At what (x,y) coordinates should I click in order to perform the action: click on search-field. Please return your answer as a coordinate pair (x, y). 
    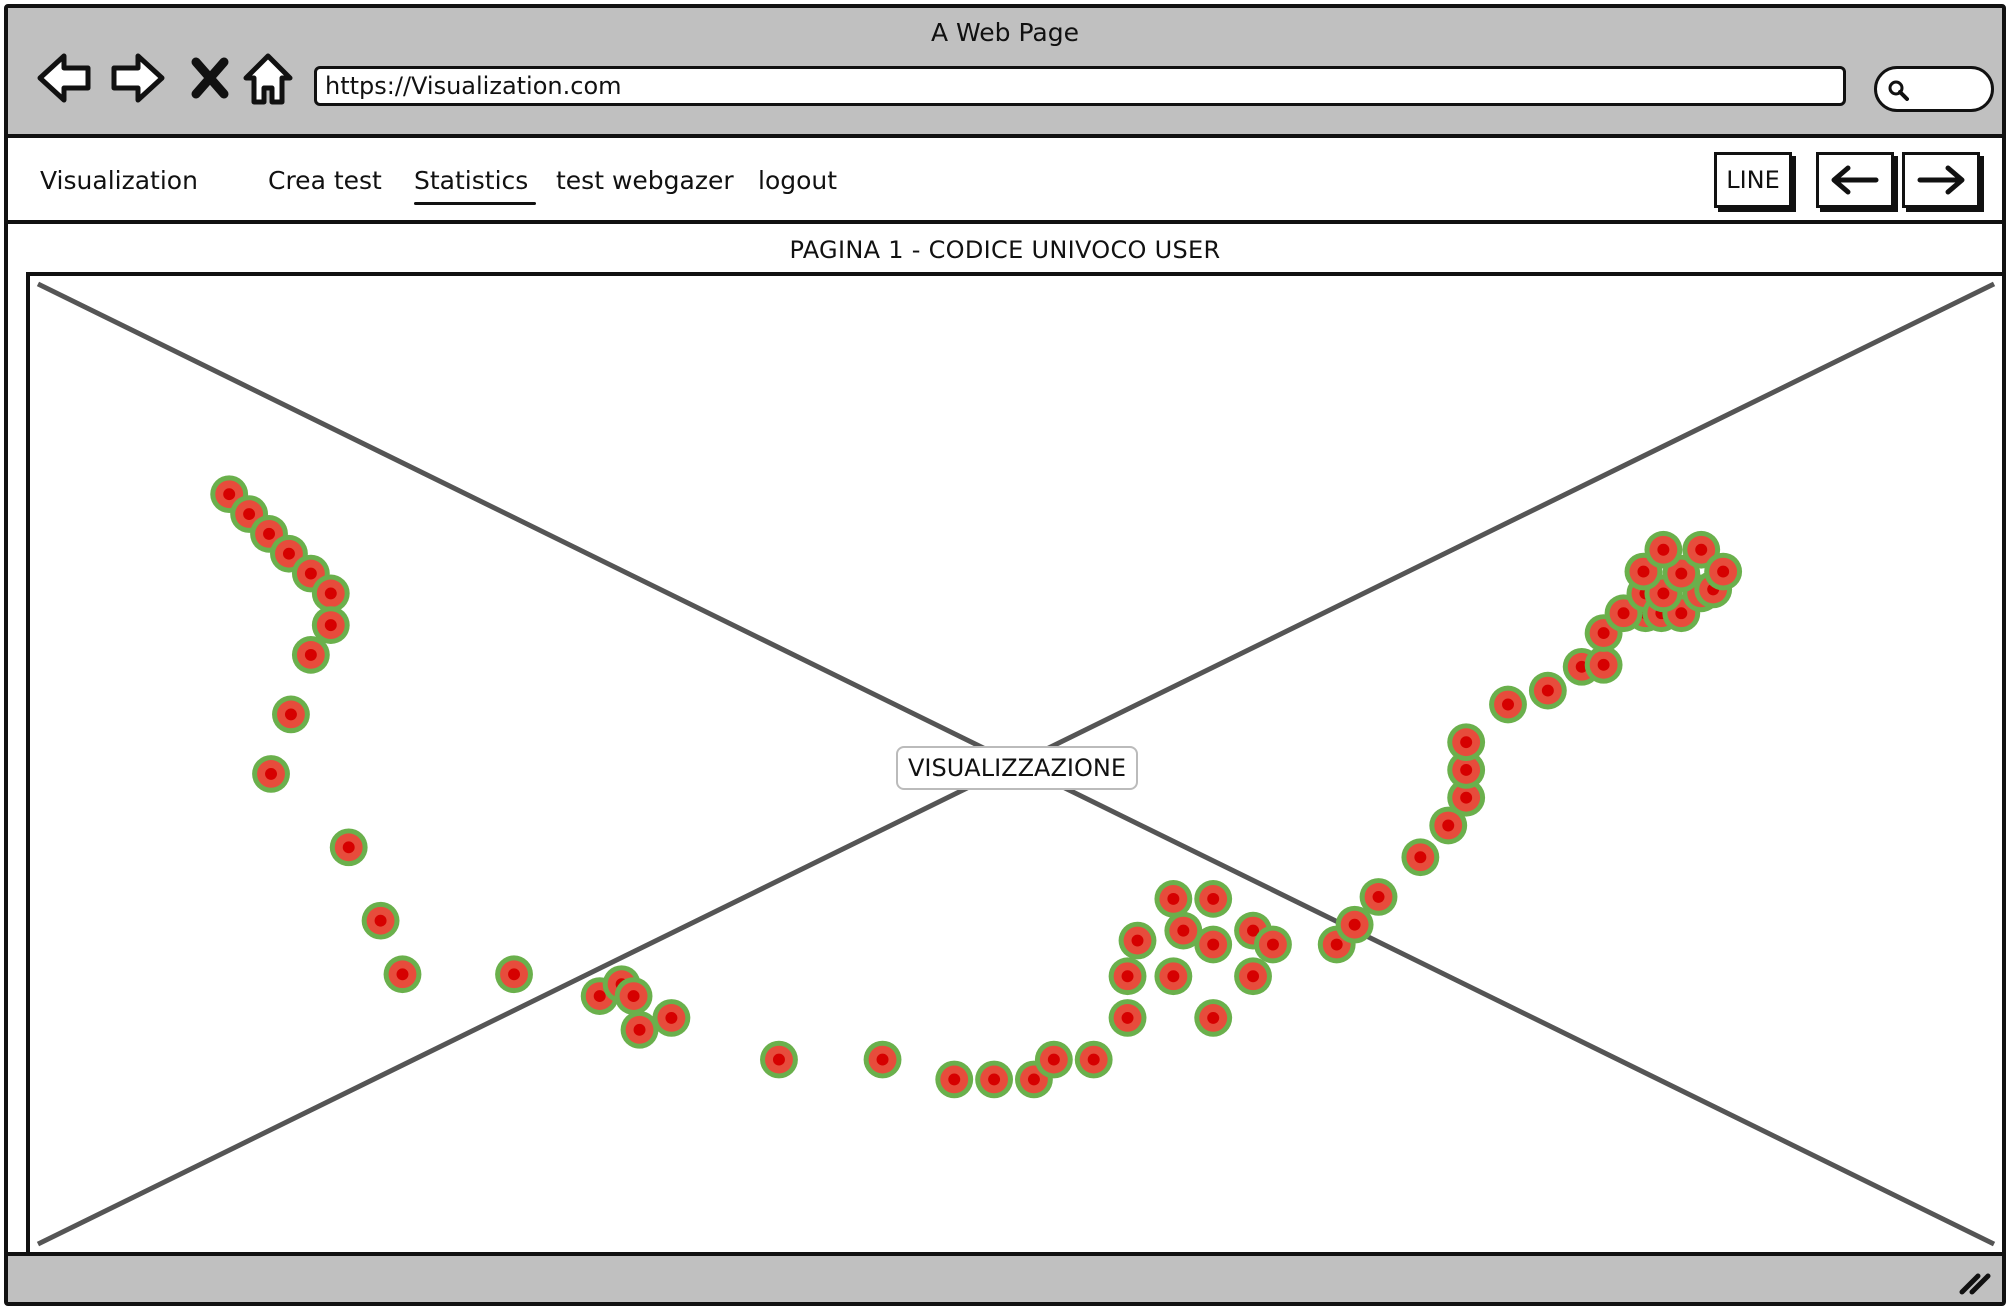
    Looking at the image, I should click on (1934, 89).